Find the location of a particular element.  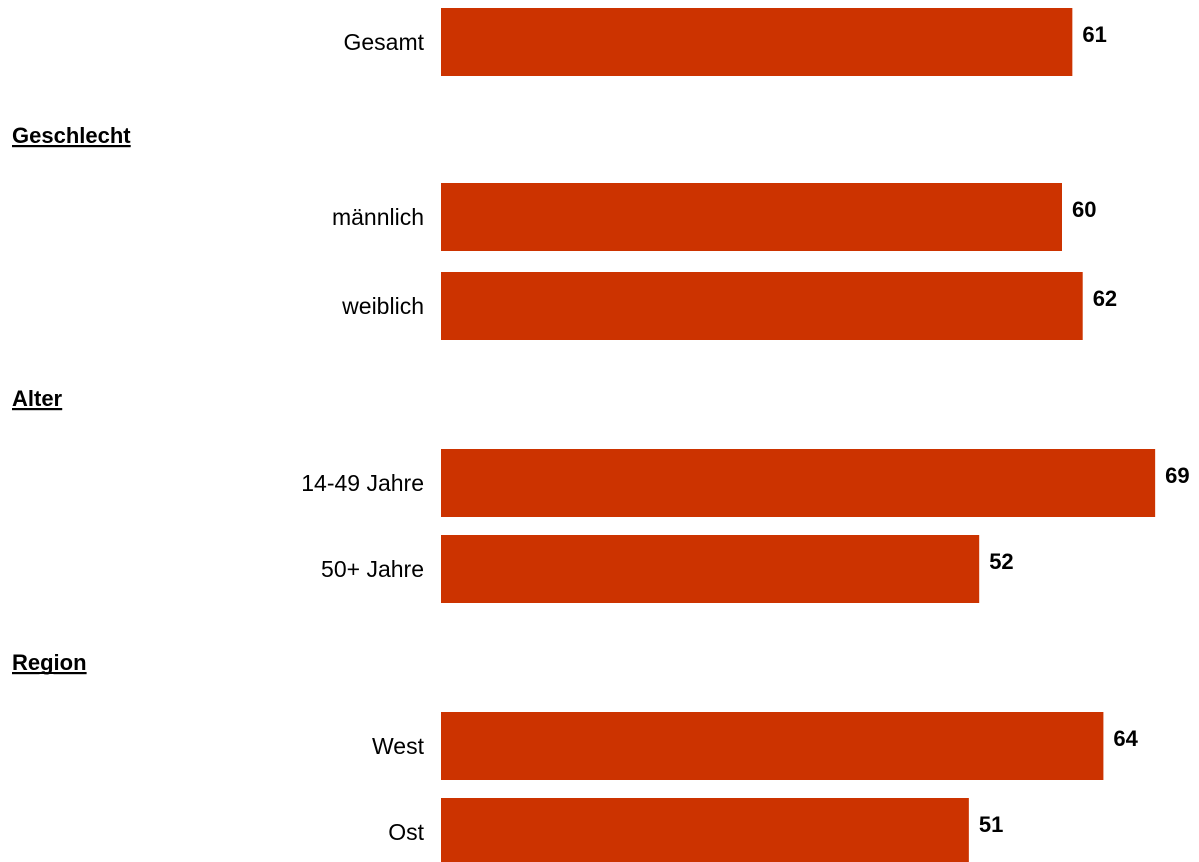

value-label-gesamt: 61 is located at coordinates (1094, 34).